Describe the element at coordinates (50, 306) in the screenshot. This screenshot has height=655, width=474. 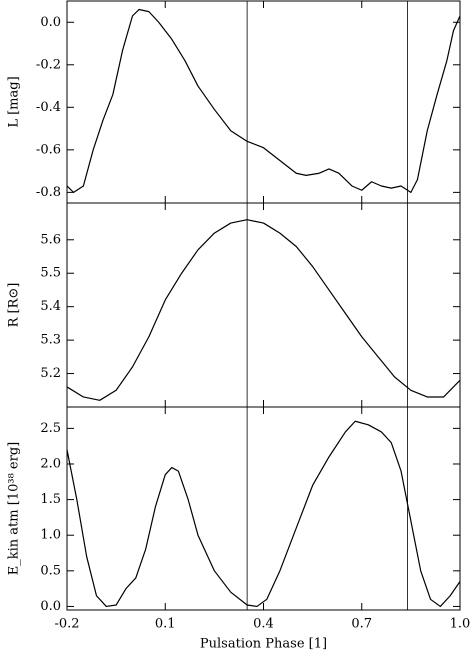
I see `y-tick-label: 5.4` at that location.